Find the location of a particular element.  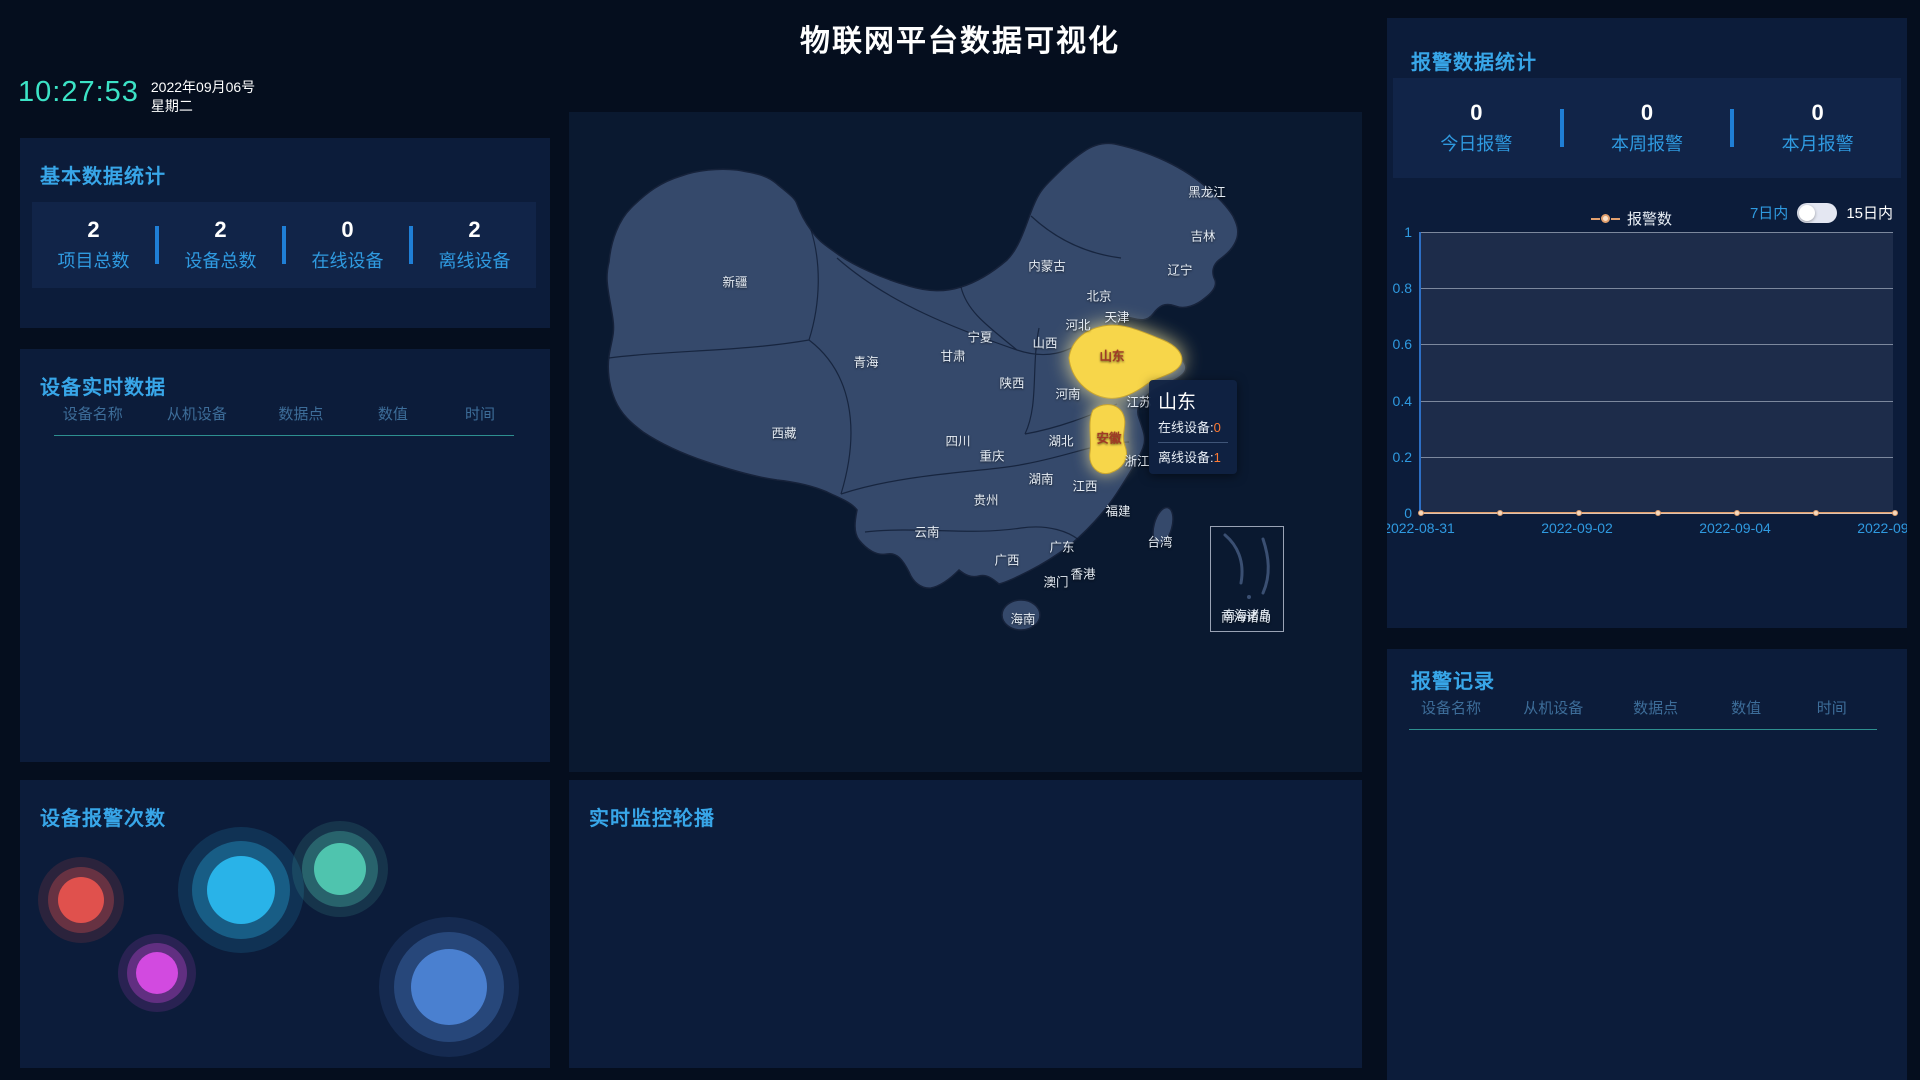

alarm-count-title: 设备报警次数 is located at coordinates (103, 819).